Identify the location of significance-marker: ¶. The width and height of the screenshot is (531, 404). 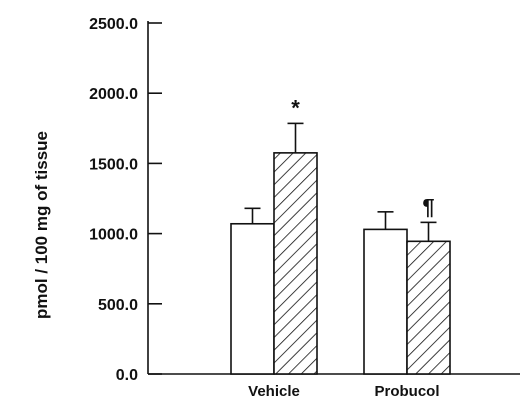
(428, 206).